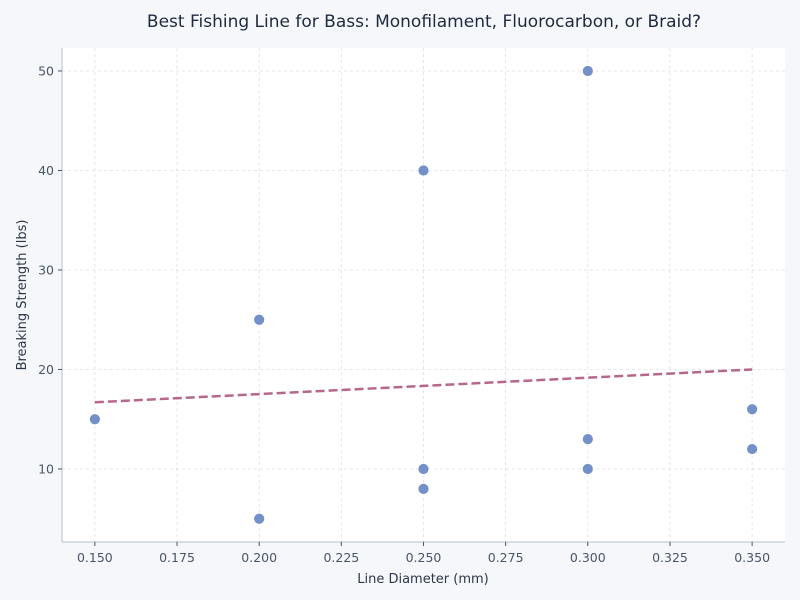 Image resolution: width=800 pixels, height=600 pixels. Describe the element at coordinates (46, 269) in the screenshot. I see `y-tick-label: 30` at that location.